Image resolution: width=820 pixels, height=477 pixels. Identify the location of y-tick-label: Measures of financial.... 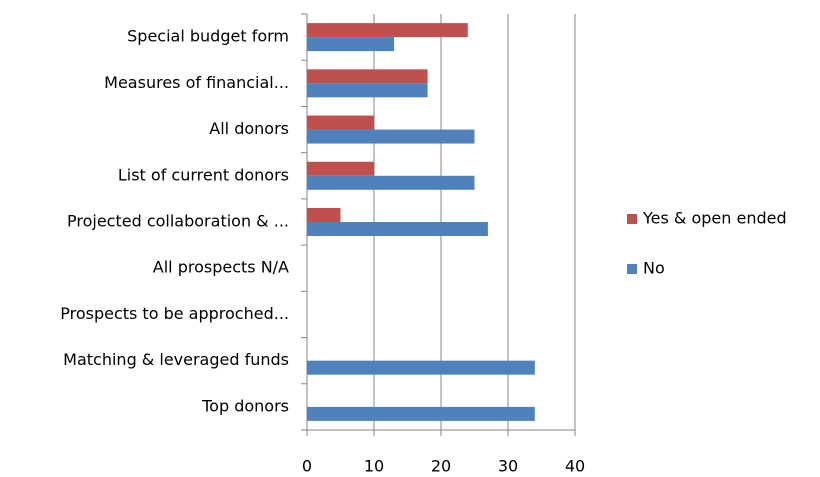
(196, 82).